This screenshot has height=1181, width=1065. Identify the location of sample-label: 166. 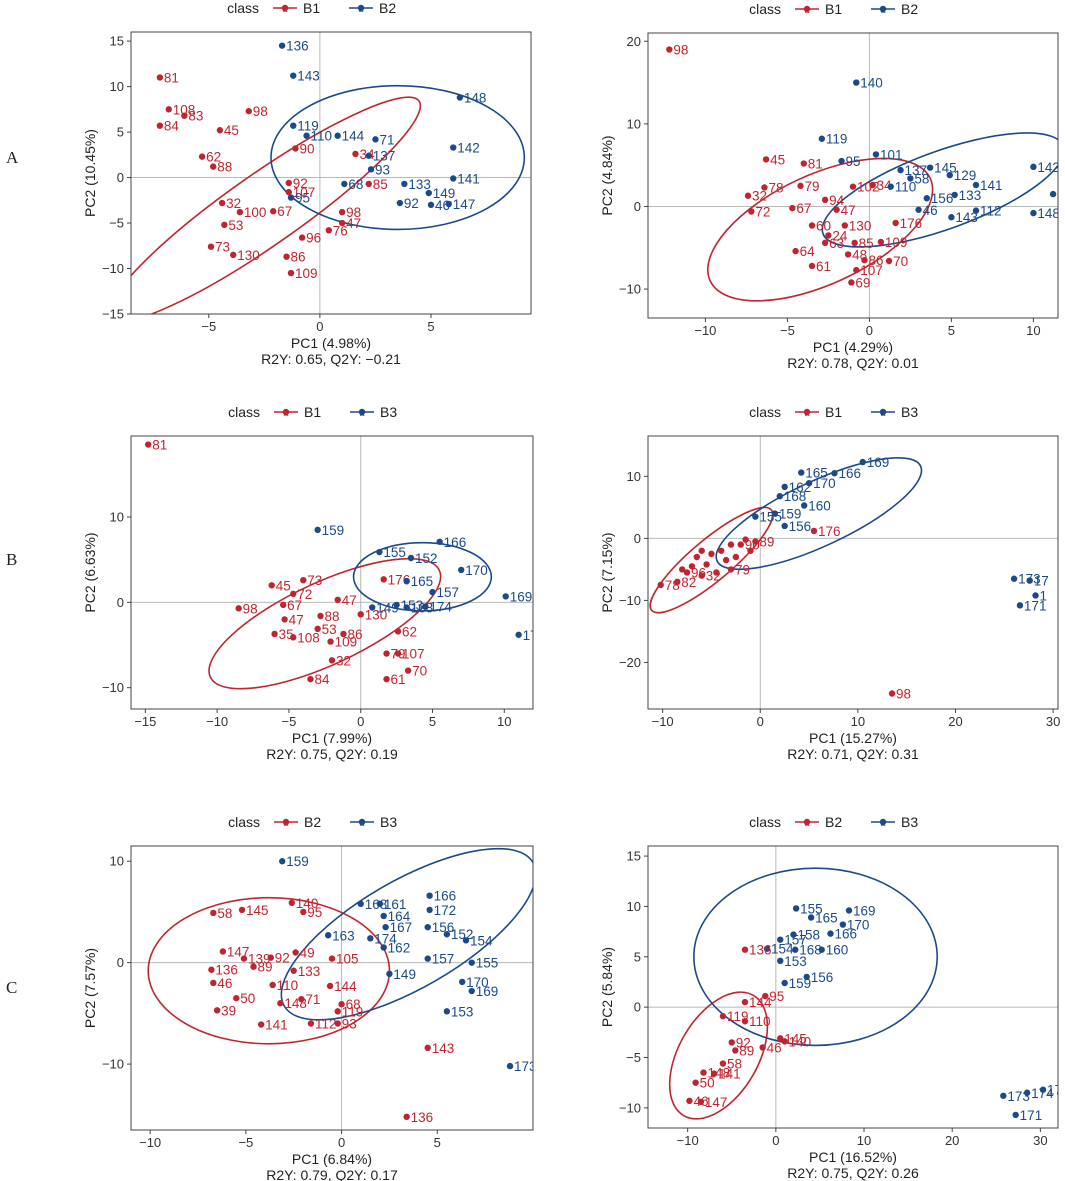
(849, 473).